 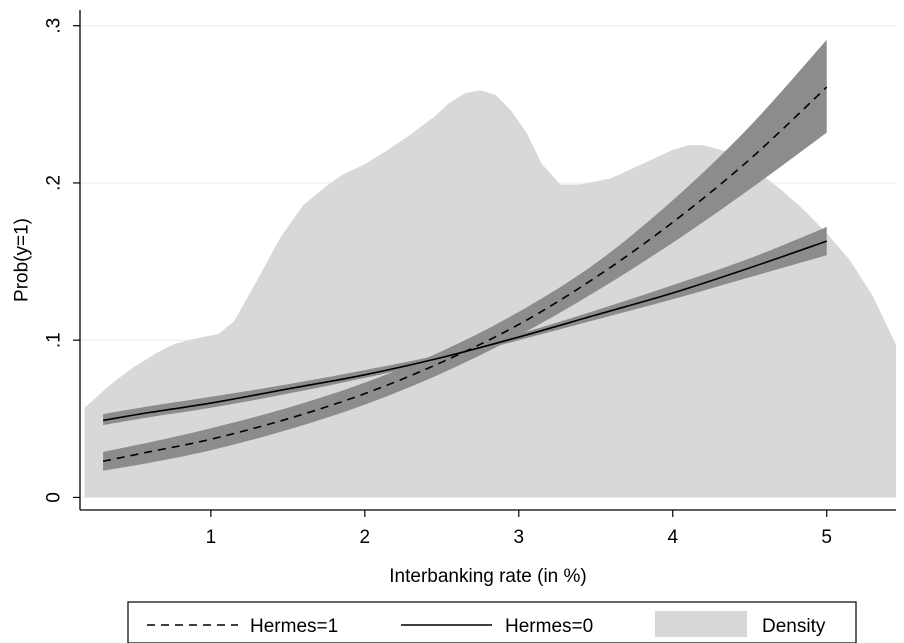 I want to click on y-tick-label-2: .2, so click(x=54, y=183).